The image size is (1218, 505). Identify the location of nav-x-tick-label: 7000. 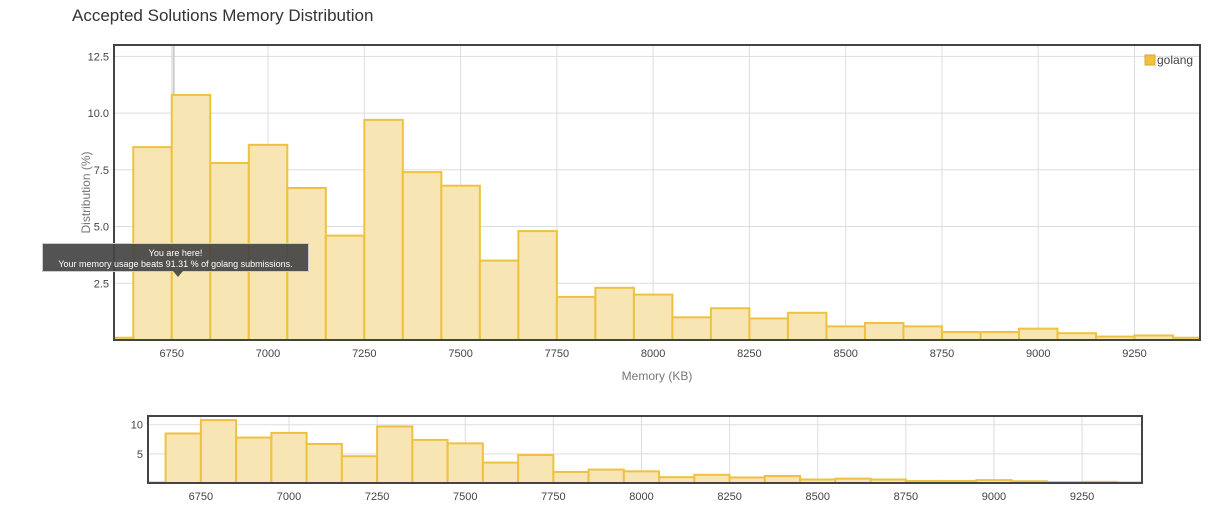
(289, 497).